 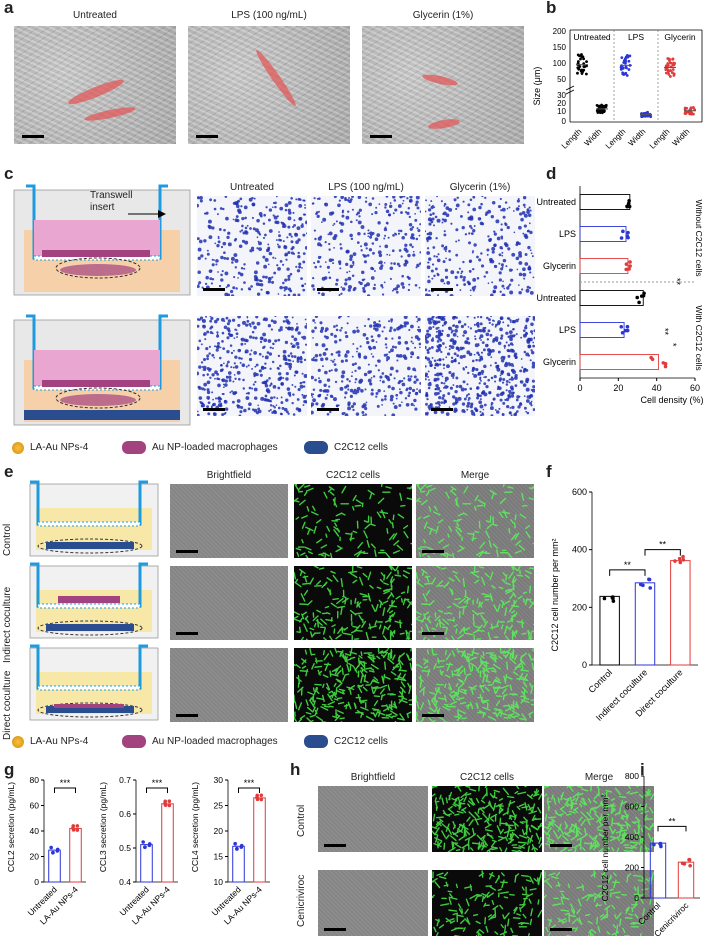 What do you see at coordinates (9, 769) in the screenshot?
I see `panel-letter-g: g` at bounding box center [9, 769].